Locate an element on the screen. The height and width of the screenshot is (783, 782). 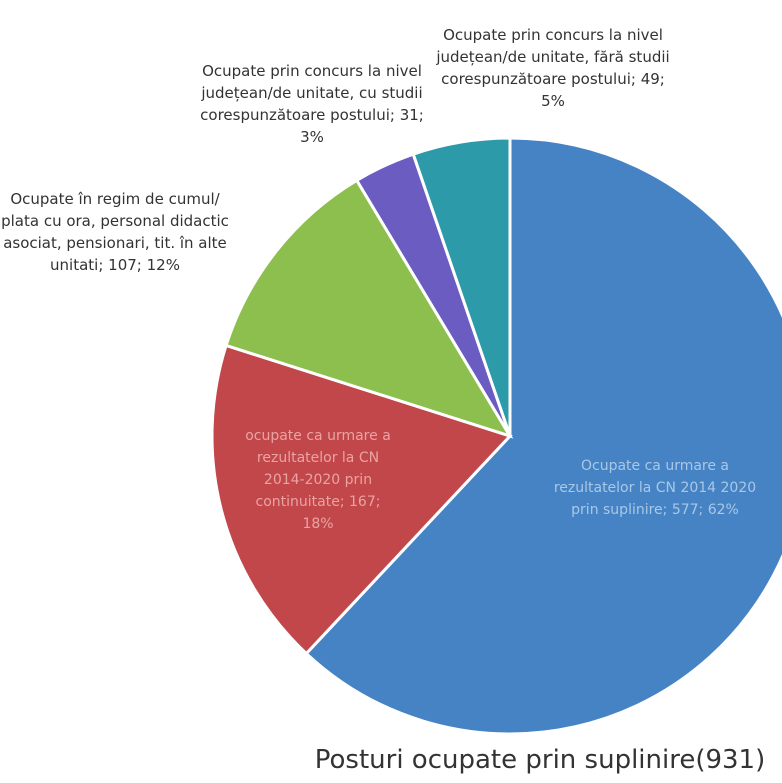
chart-title: Posturi ocupate prin suplinire(931) is located at coordinates (540, 760).